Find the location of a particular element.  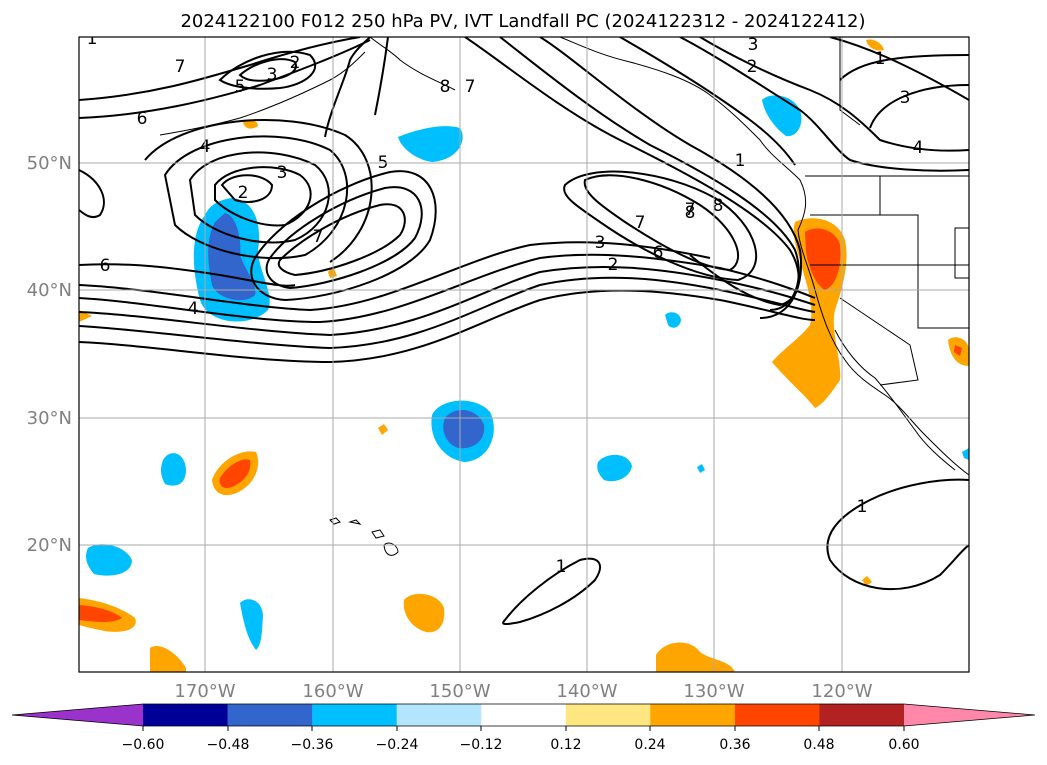

alaska-coast-north is located at coordinates (412, 64).